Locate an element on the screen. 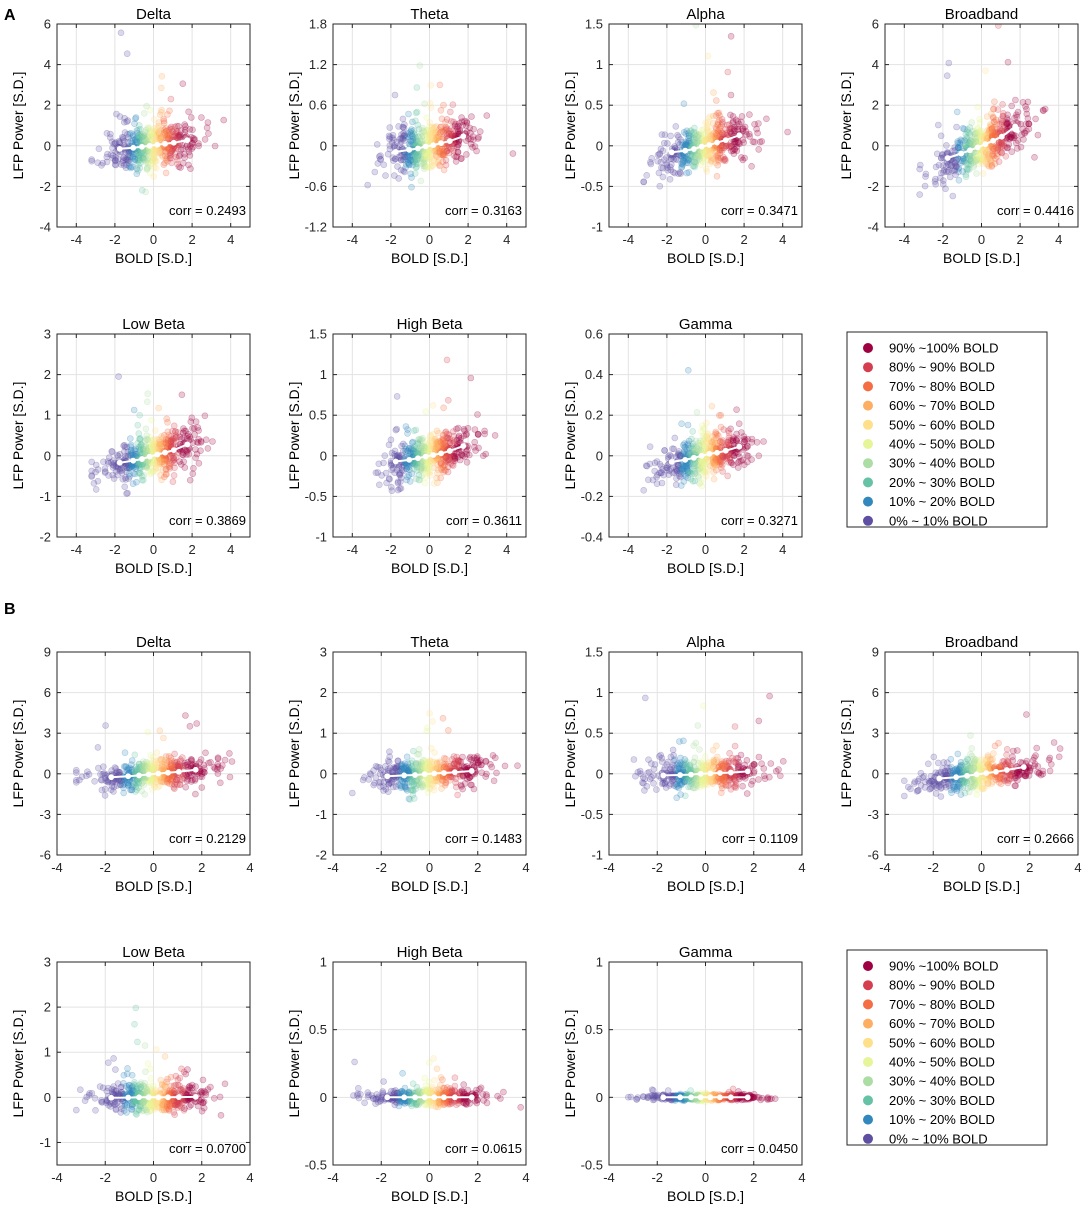  corr-value: 0.2493 is located at coordinates (226, 210).